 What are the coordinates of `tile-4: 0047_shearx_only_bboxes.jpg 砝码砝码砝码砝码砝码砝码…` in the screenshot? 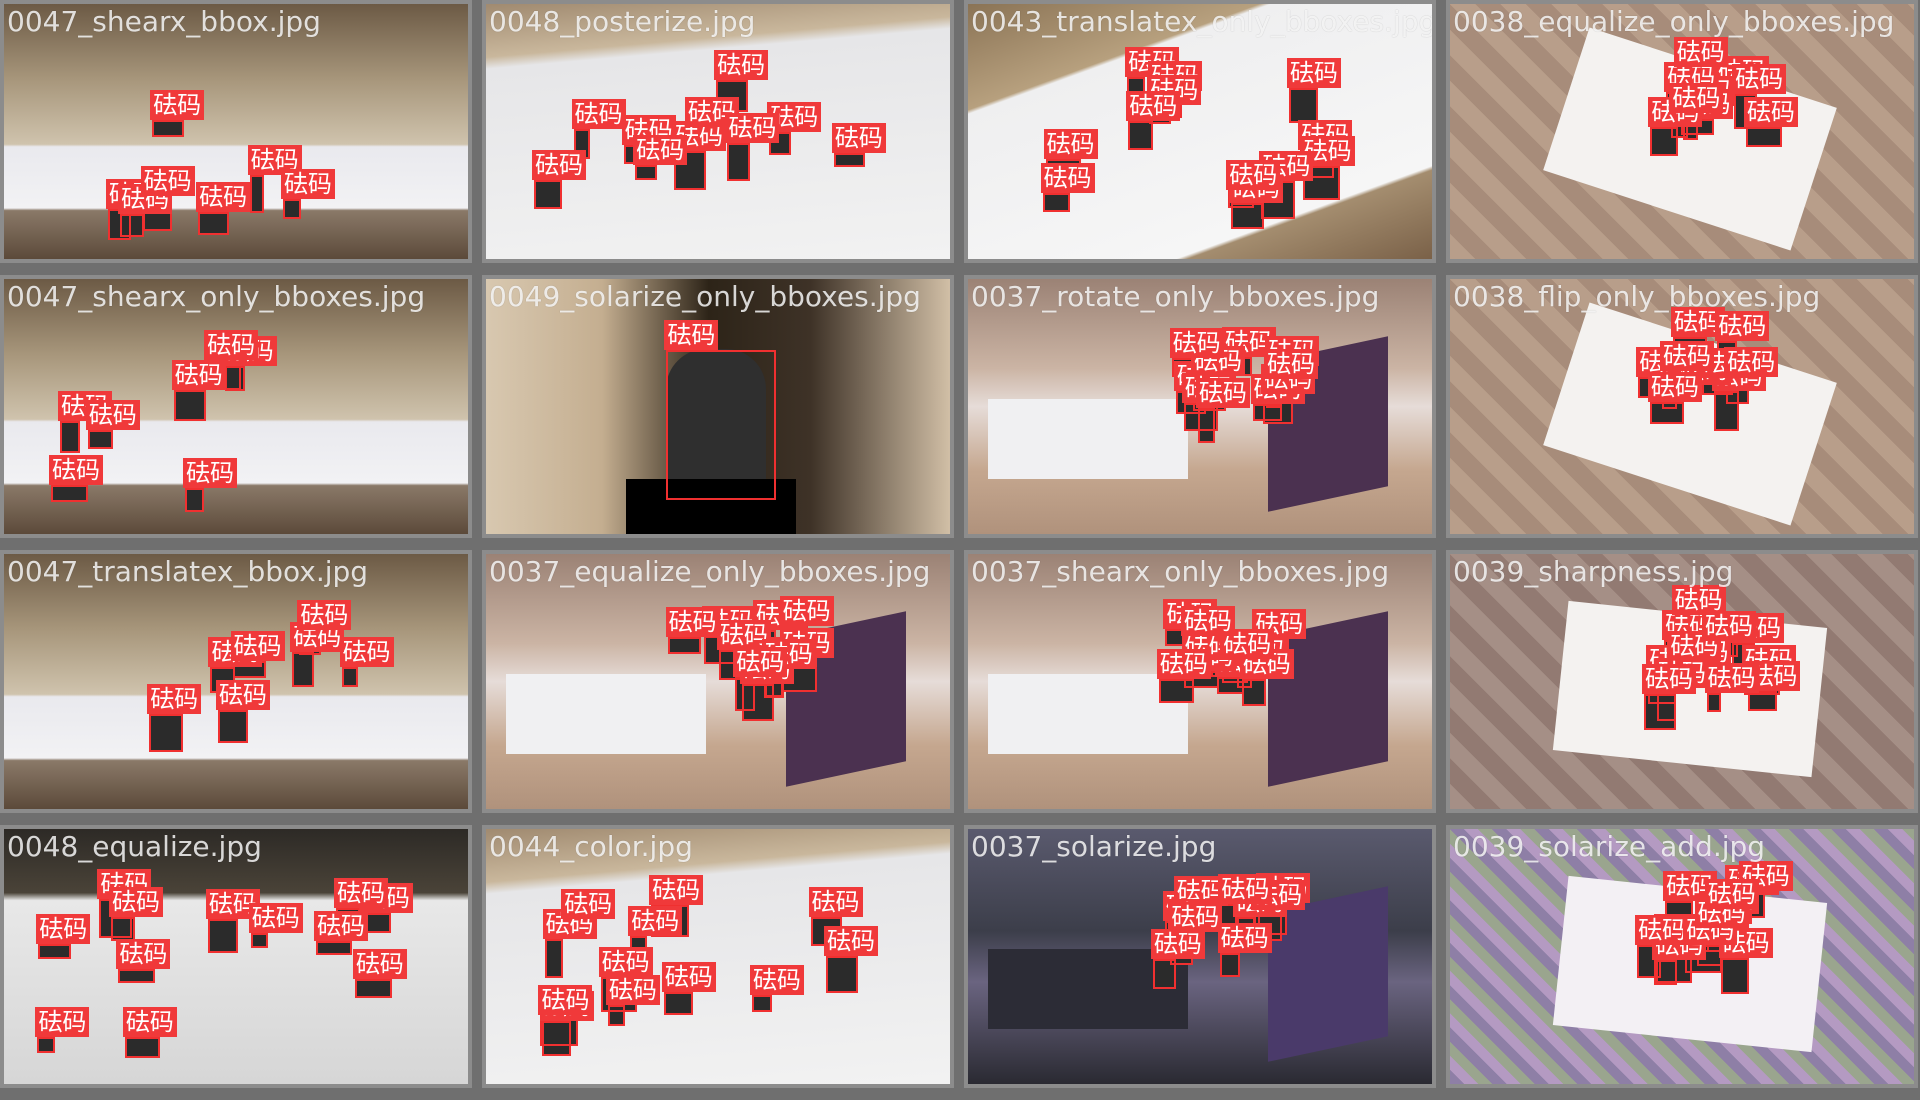 It's located at (236, 406).